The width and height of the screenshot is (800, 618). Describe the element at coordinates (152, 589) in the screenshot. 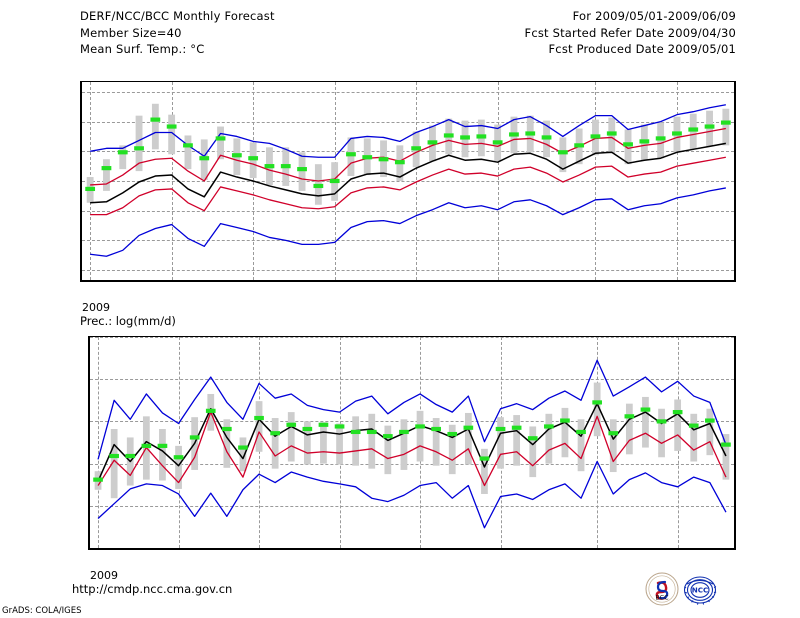

I see `footer-url: http://cmdp.ncc.cma.gov.cn` at that location.